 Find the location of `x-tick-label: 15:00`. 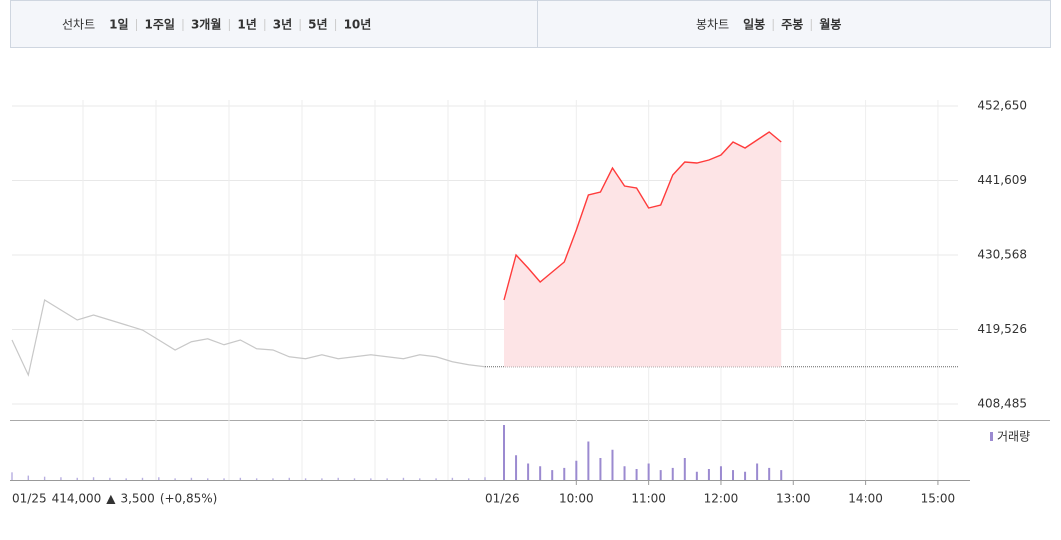

x-tick-label: 15:00 is located at coordinates (938, 499).